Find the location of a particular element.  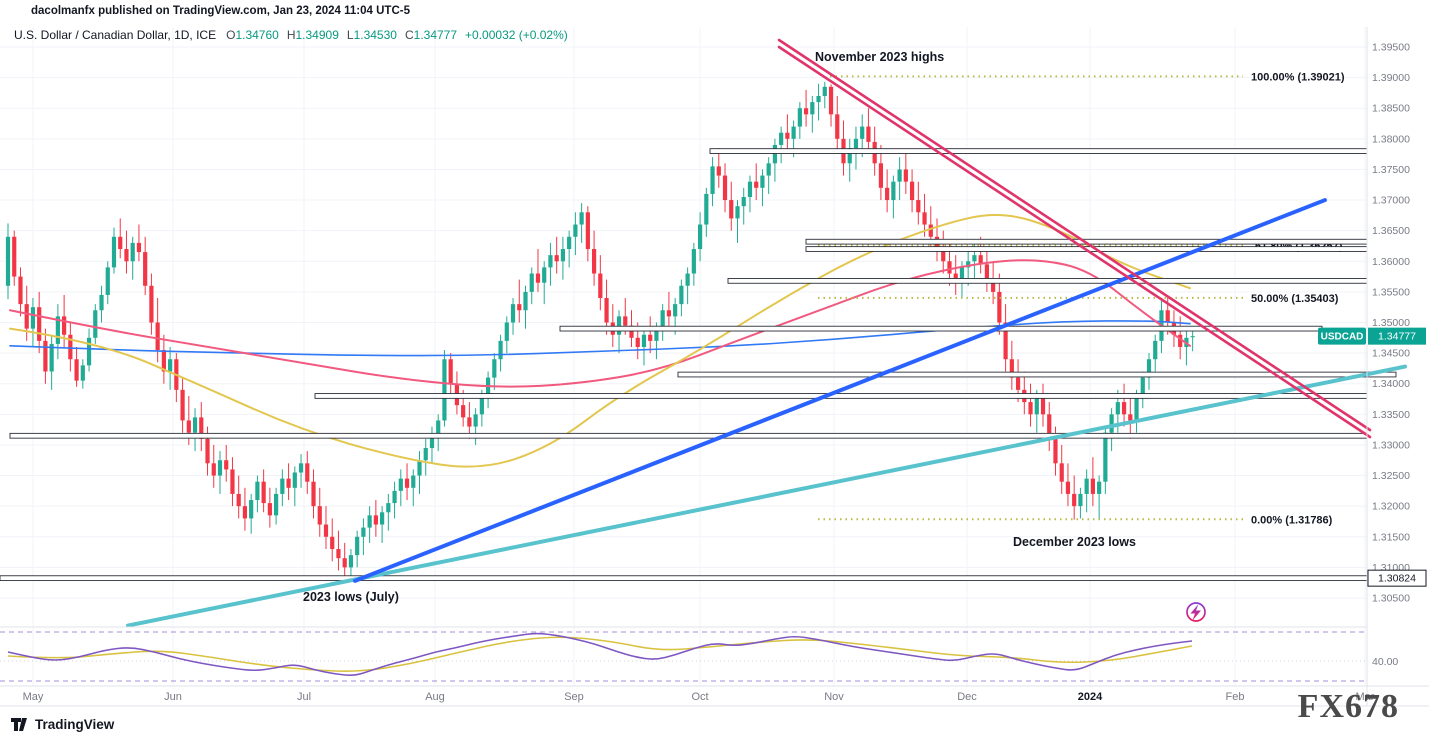

rsi-signal-line is located at coordinates (600, 654).